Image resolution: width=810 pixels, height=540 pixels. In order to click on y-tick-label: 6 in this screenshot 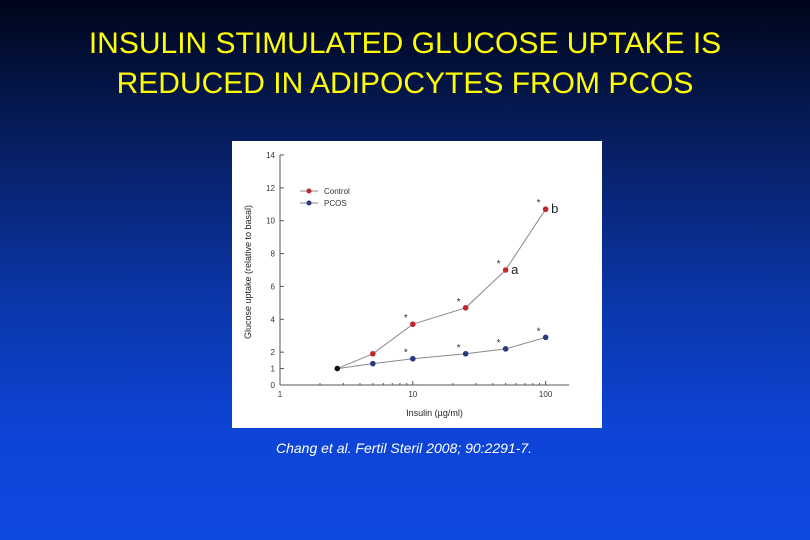, I will do `click(273, 286)`.